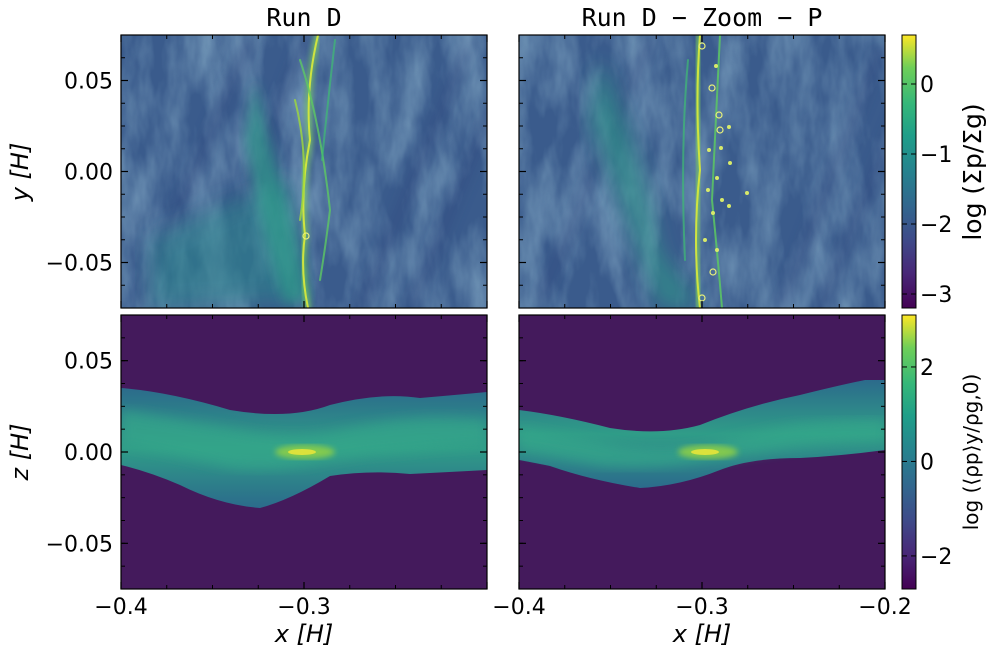 The width and height of the screenshot is (996, 654). I want to click on xlabel-bottom-left: x [H], so click(304, 634).